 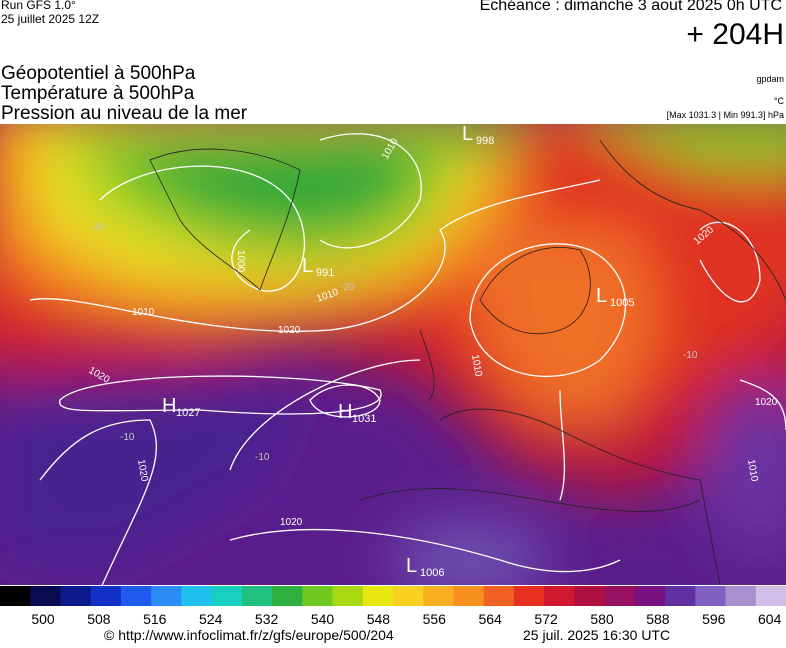 I want to click on colorbar-label: 588, so click(x=658, y=619).